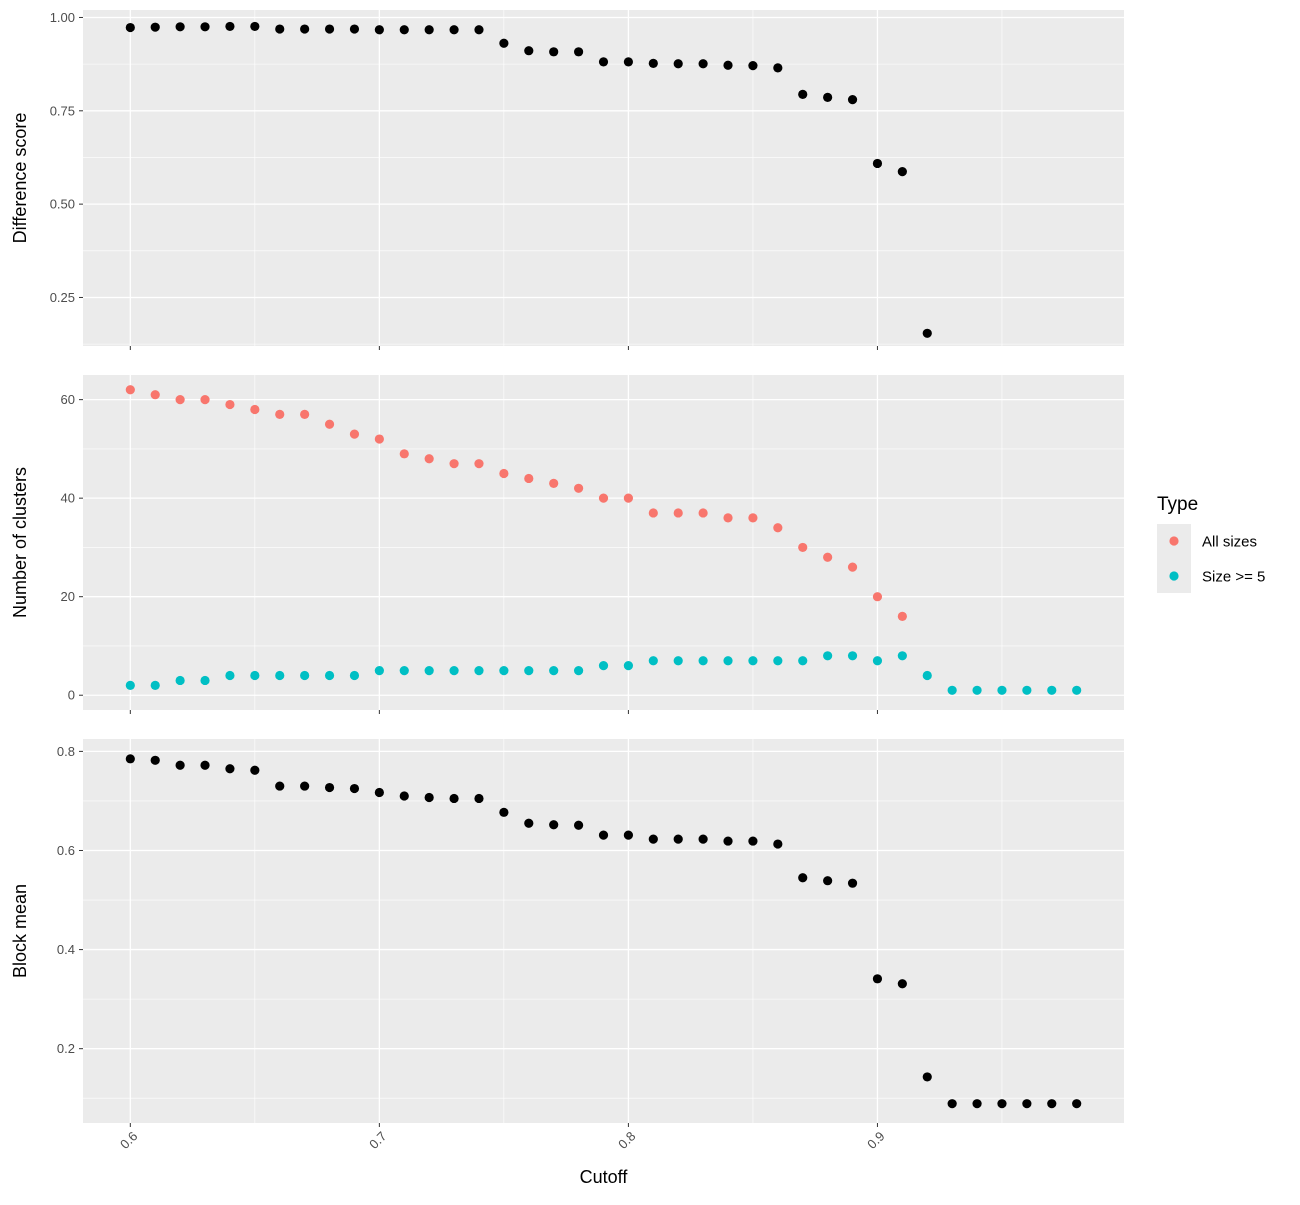 The image size is (1300, 1205). Describe the element at coordinates (62, 17) in the screenshot. I see `y-tick-label: 1.00` at that location.